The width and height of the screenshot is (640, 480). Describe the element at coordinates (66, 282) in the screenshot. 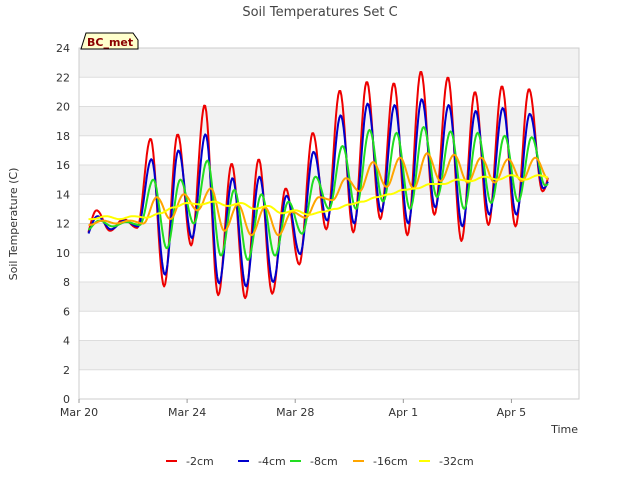

I see `y-tick-label: 8` at that location.